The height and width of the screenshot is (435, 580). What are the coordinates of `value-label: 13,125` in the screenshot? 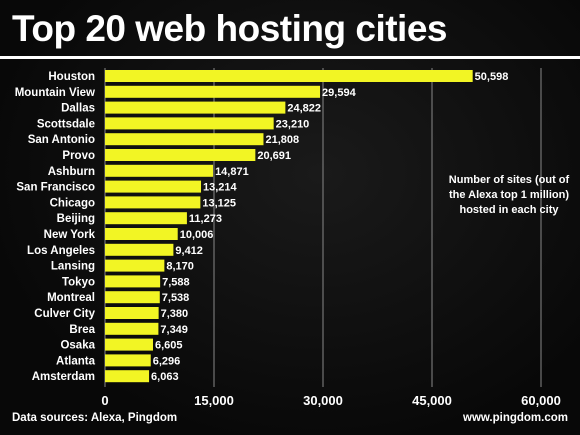 It's located at (219, 203).